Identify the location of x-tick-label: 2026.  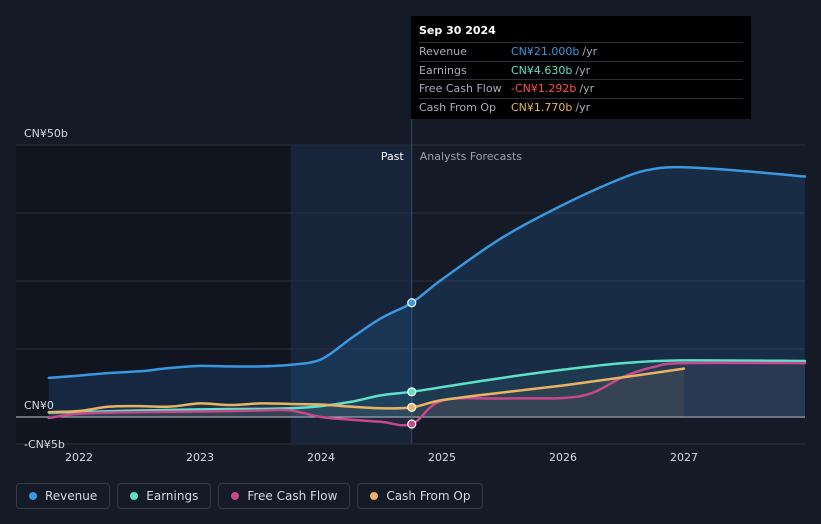
(563, 457).